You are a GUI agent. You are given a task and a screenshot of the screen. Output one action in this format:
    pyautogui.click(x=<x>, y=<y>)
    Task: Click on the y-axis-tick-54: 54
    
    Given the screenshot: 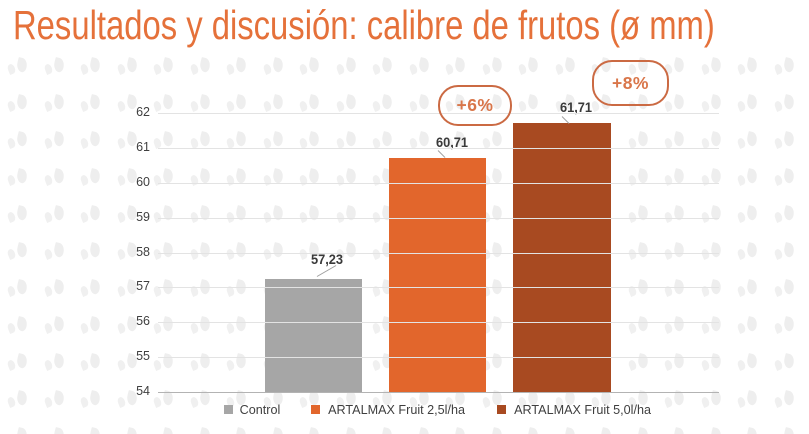 What is the action you would take?
    pyautogui.click(x=143, y=391)
    